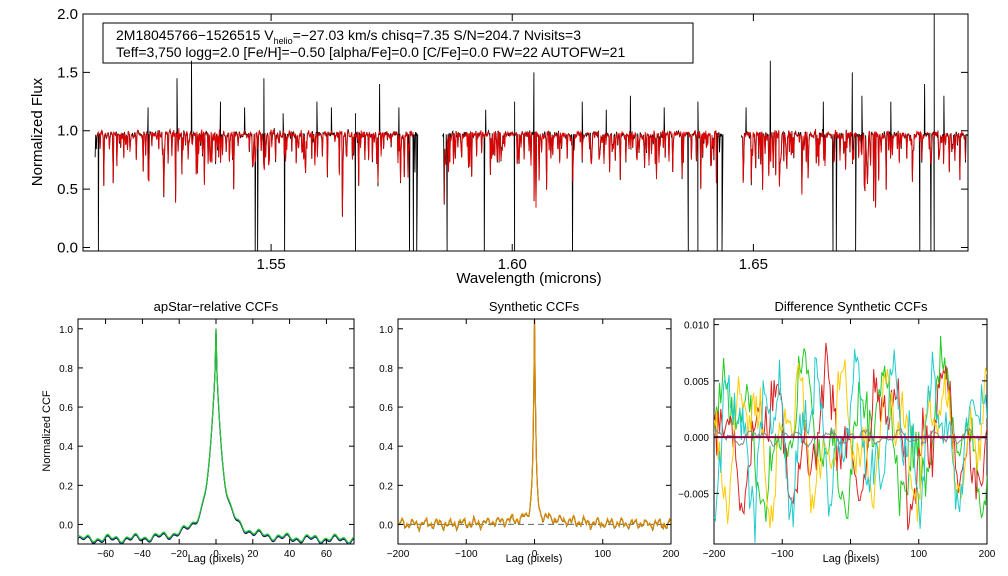  I want to click on apstar-ccf-lines, so click(216, 436).